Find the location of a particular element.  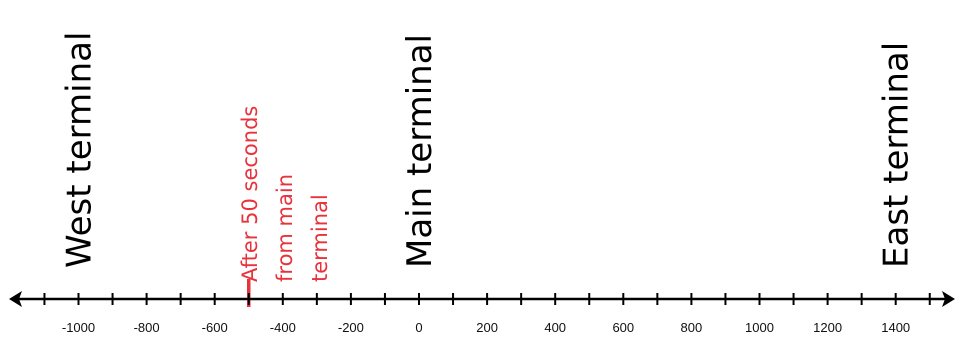

tick-label: 200 is located at coordinates (487, 327).